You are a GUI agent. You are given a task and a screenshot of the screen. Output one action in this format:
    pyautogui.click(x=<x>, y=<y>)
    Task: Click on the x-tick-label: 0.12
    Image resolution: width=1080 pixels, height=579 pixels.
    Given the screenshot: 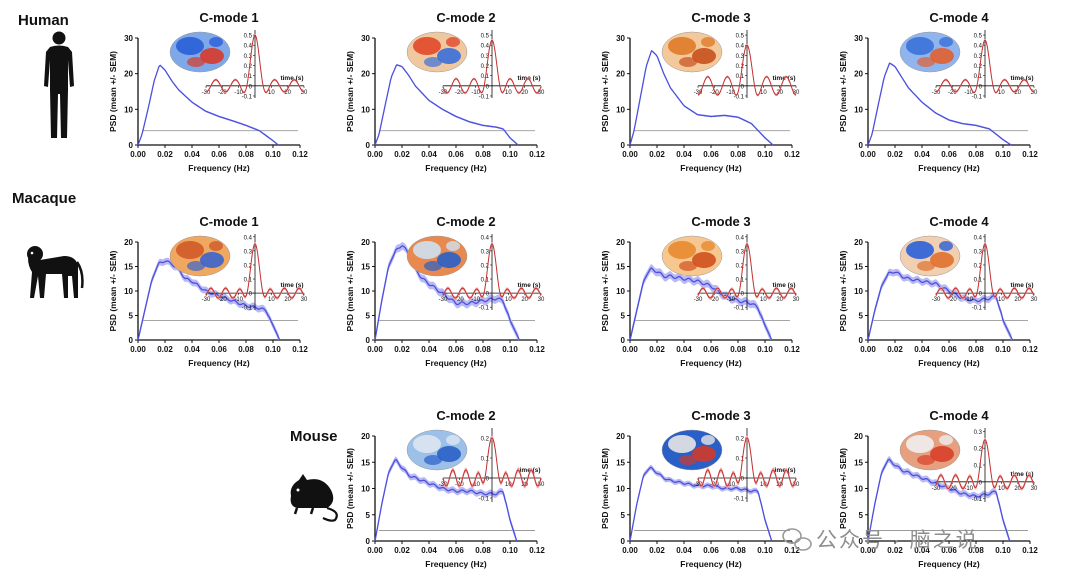 What is the action you would take?
    pyautogui.click(x=1030, y=550)
    